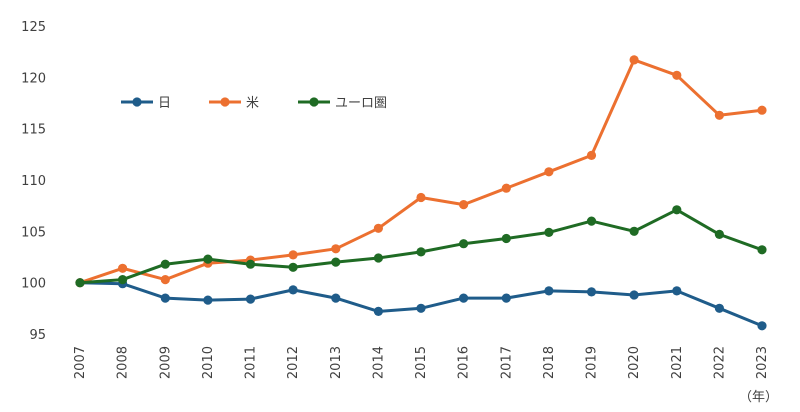  Describe the element at coordinates (33, 232) in the screenshot. I see `y-tick-label: 105` at that location.